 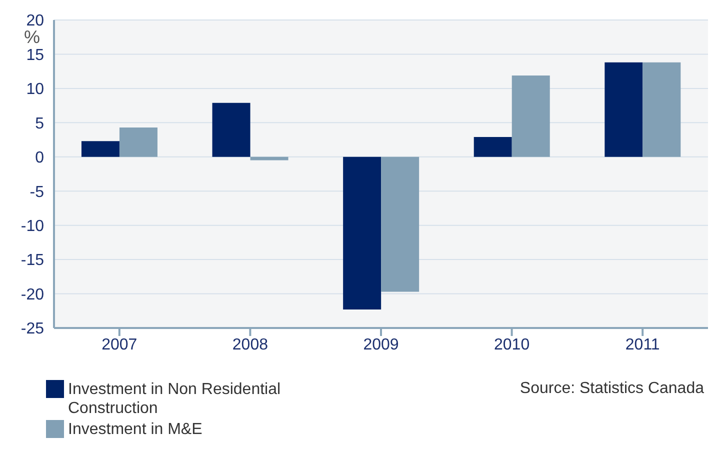 What do you see at coordinates (250, 345) in the screenshot?
I see `x-tick-label: 2008` at bounding box center [250, 345].